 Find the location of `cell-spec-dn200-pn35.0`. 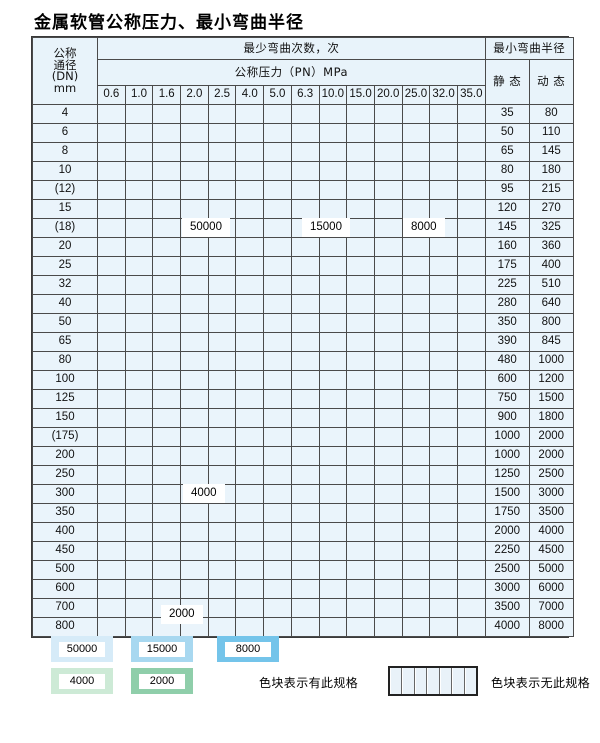

cell-spec-dn200-pn35.0 is located at coordinates (471, 456).